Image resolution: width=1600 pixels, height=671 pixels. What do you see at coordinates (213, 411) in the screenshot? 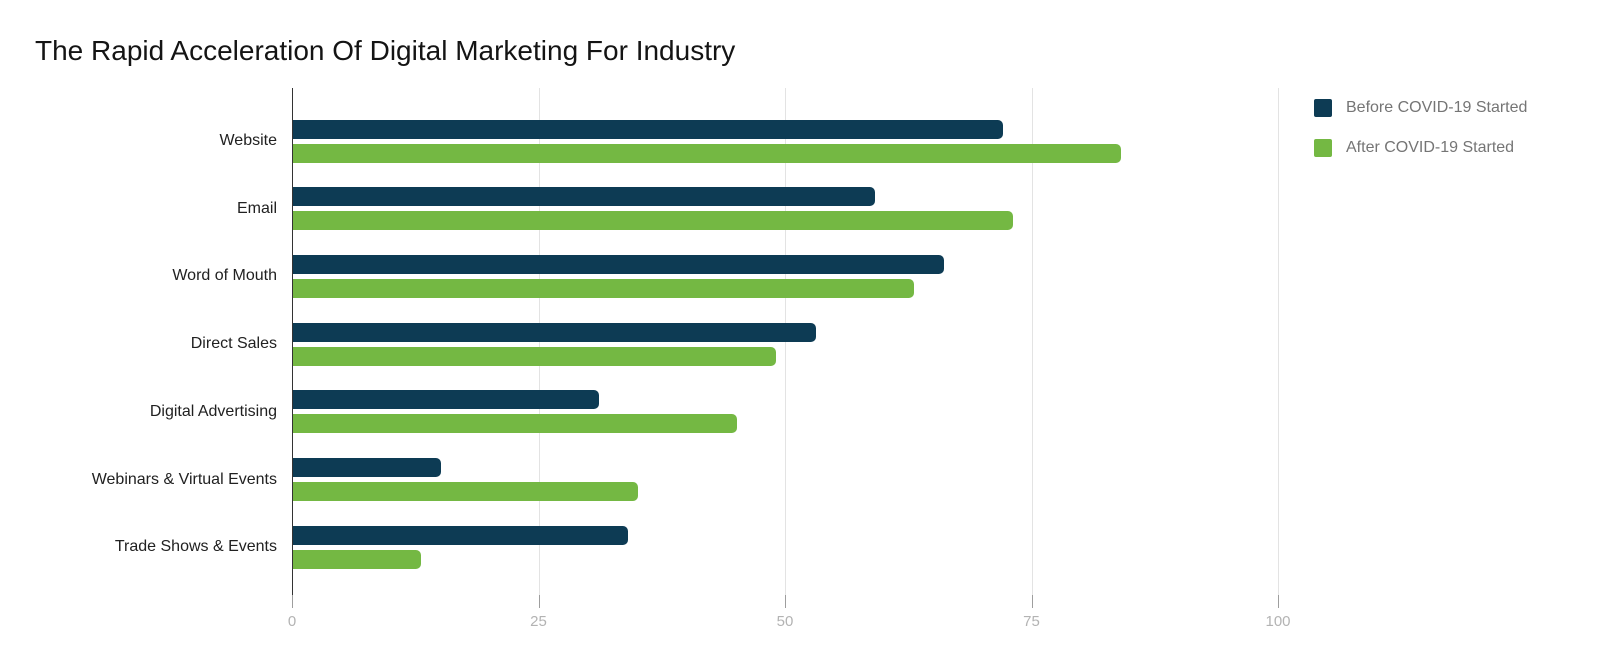
I see `category-label: Digital Advertising` at bounding box center [213, 411].